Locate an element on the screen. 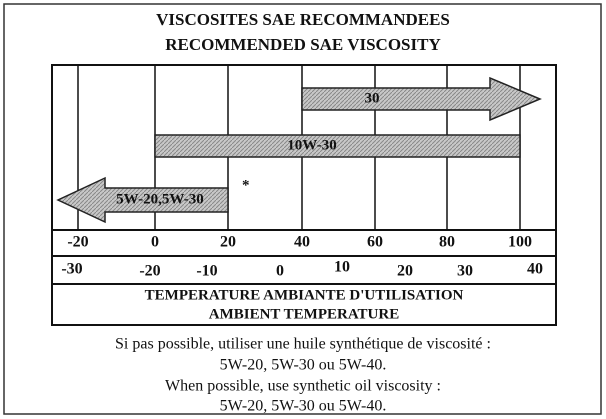 The height and width of the screenshot is (419, 606). fahrenheit-row: -20 0 20 40 60 80 100 is located at coordinates (299, 242).